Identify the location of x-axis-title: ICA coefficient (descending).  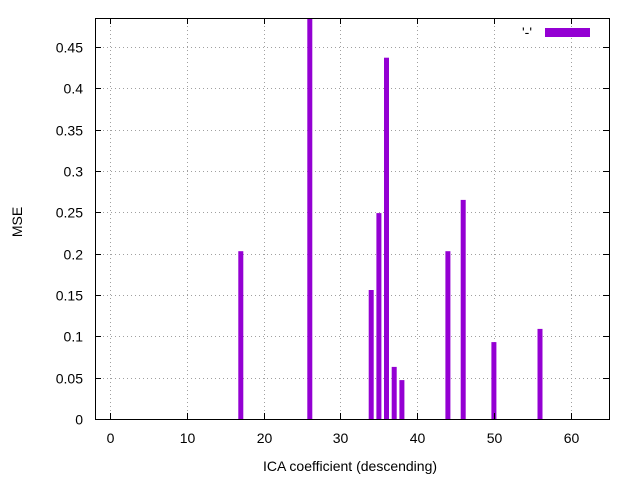
(350, 466).